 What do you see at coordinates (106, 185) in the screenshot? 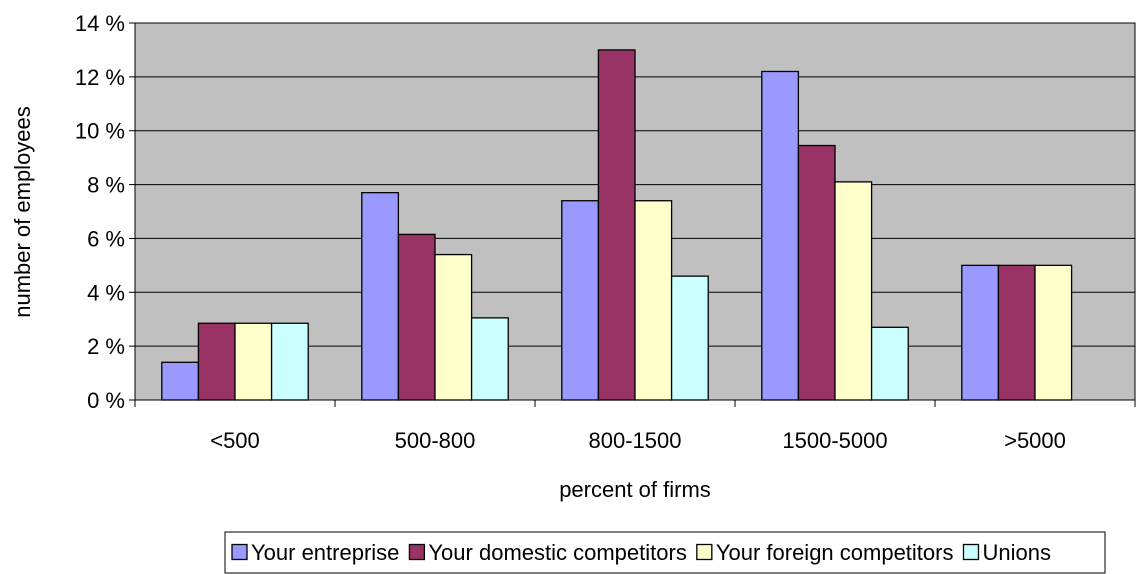
I see `y-tick-label: 8 %` at bounding box center [106, 185].